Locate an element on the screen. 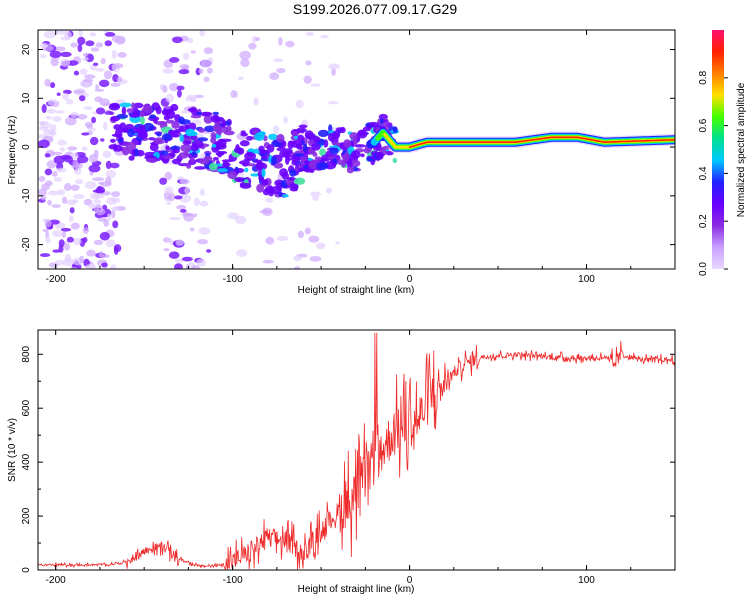 This screenshot has height=600, width=750. spectrogram-xlabel: Height of straight line (km) is located at coordinates (356, 290).